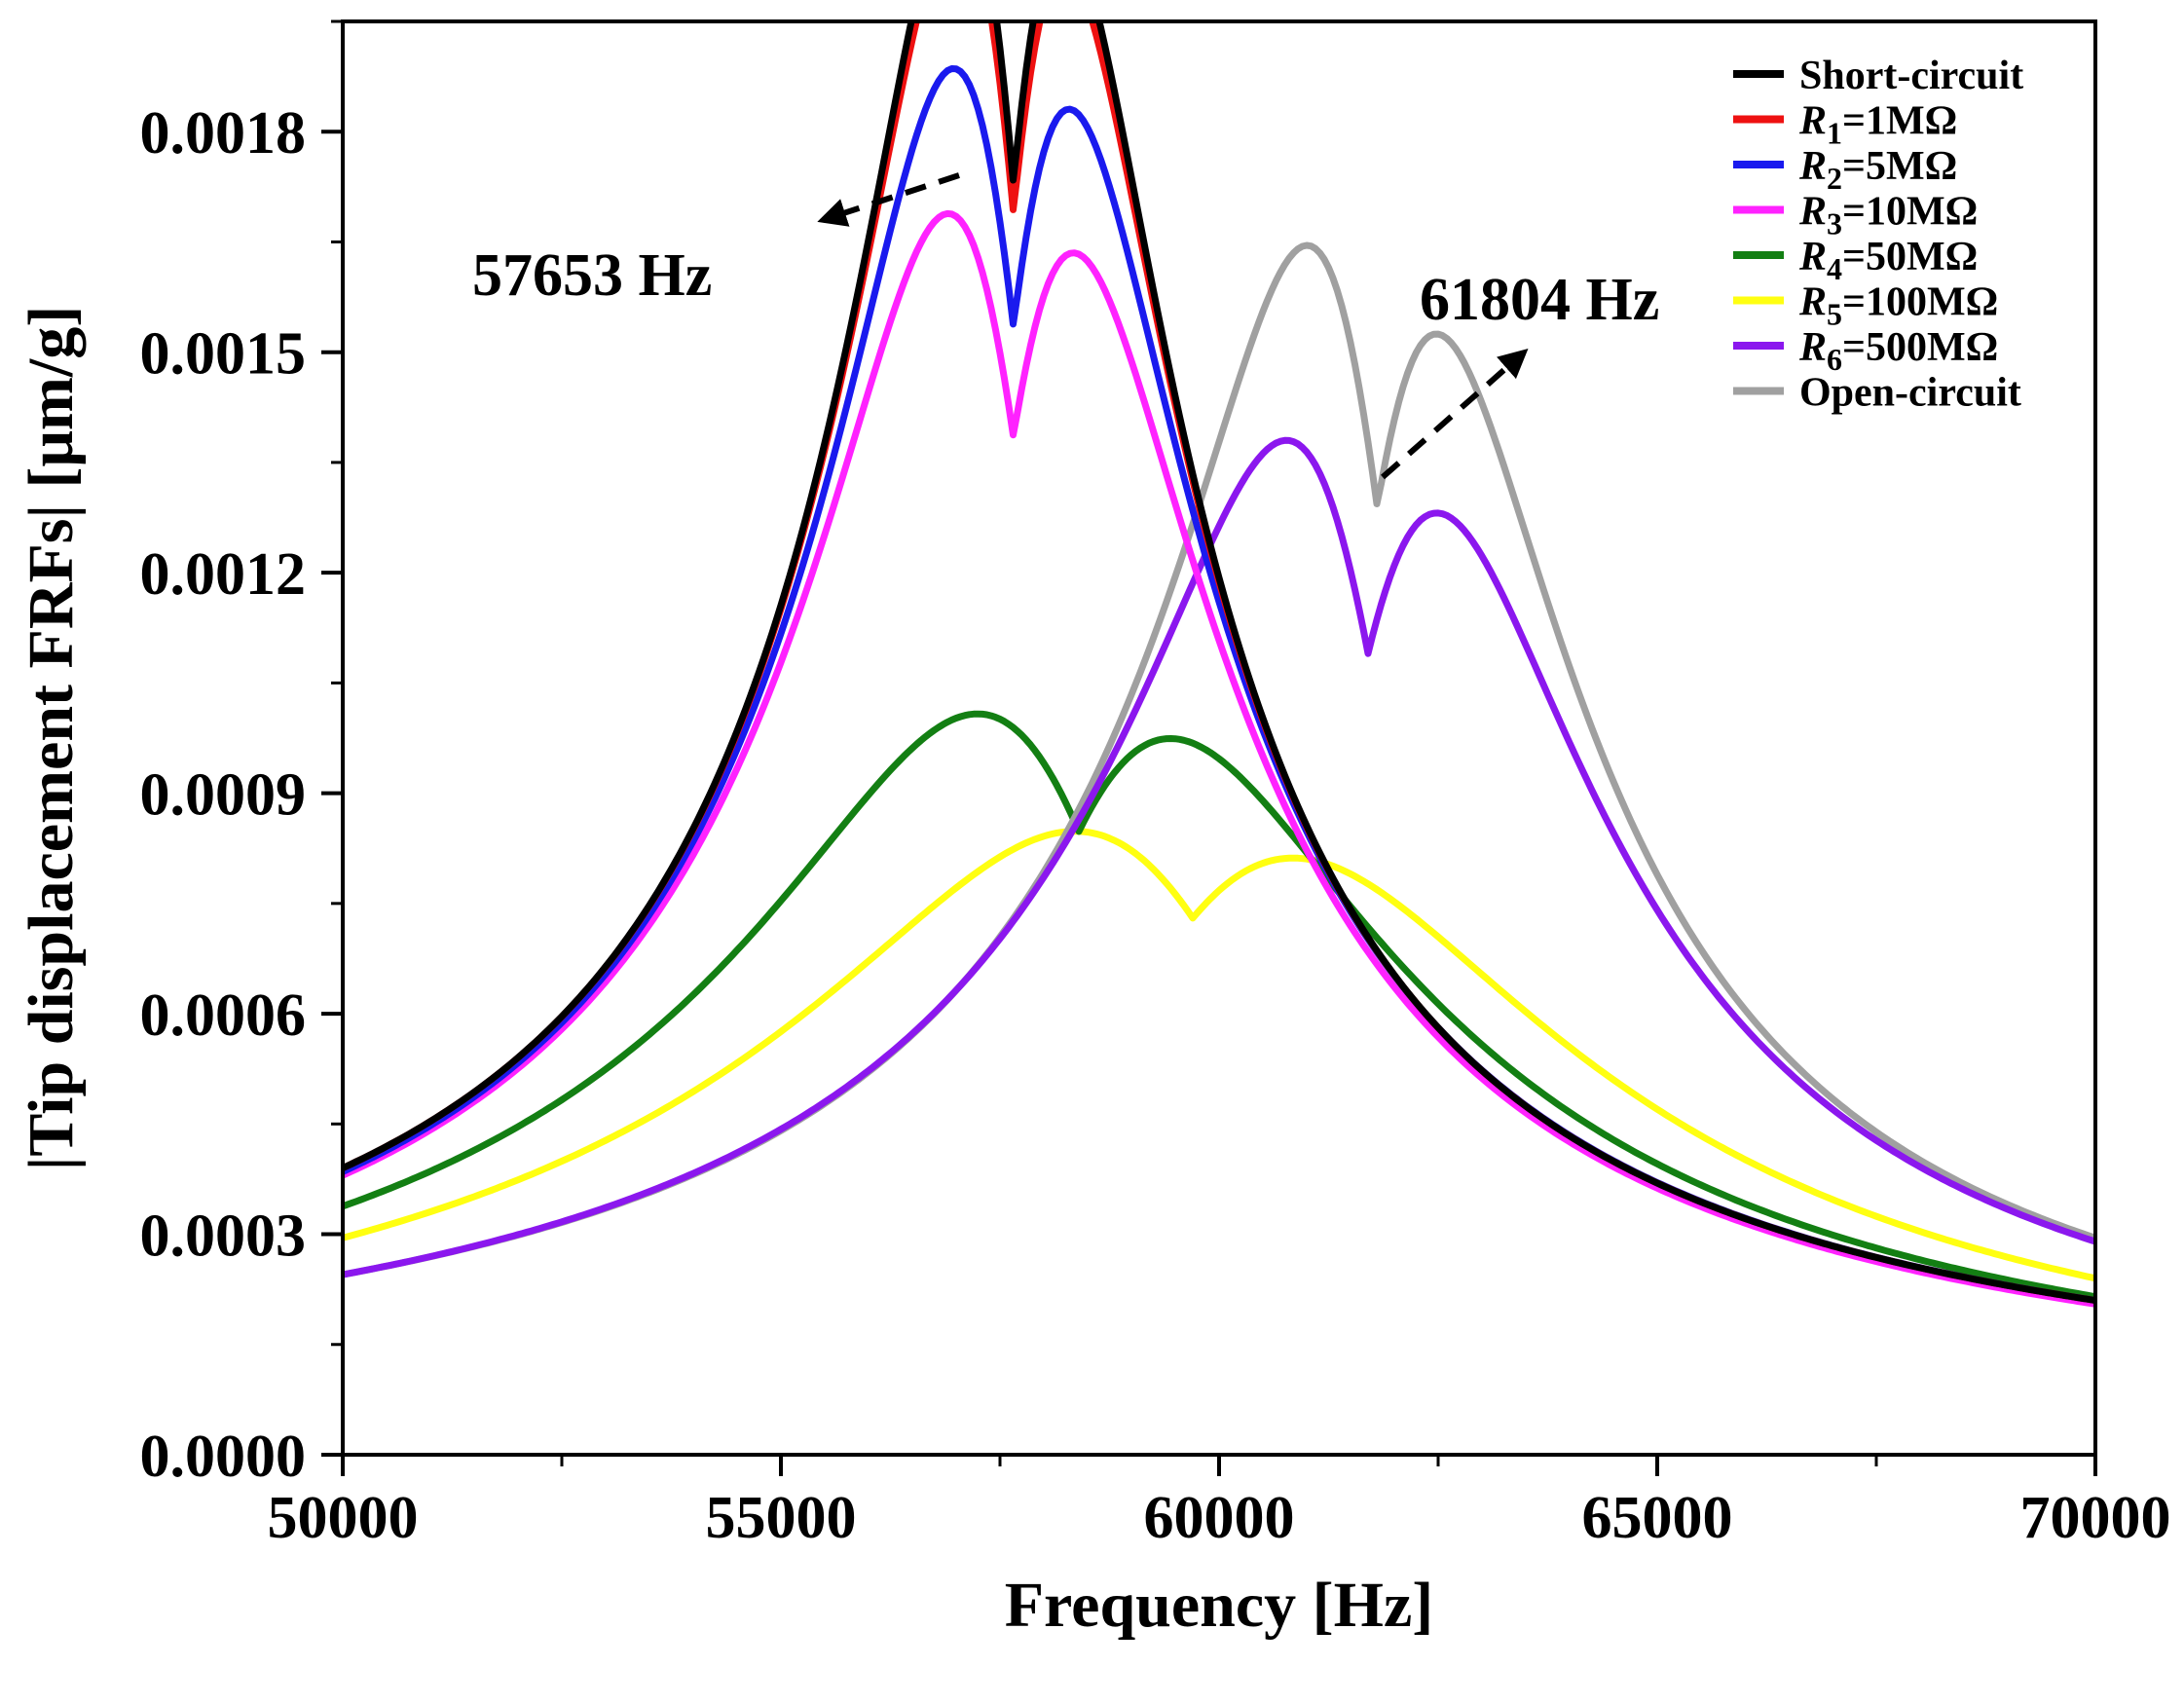  Describe the element at coordinates (1920, 348) in the screenshot. I see `legend-label-rest: =500MΩ` at that location.